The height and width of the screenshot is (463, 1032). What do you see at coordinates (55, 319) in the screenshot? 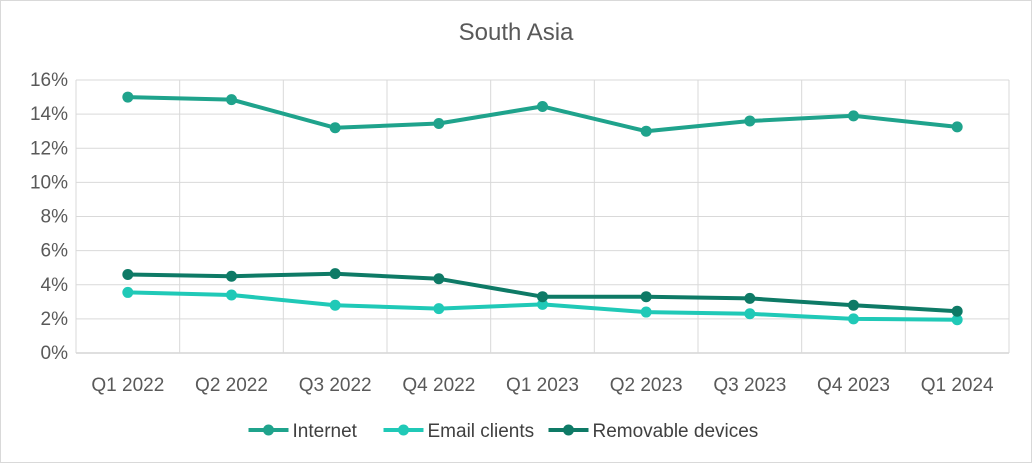
I see `y-tick-label: 2%` at bounding box center [55, 319].